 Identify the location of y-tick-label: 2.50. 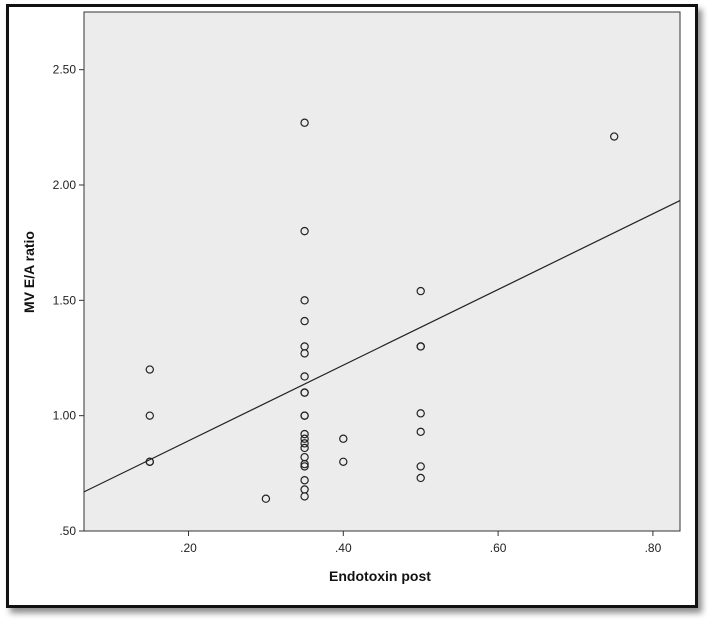
(65, 70).